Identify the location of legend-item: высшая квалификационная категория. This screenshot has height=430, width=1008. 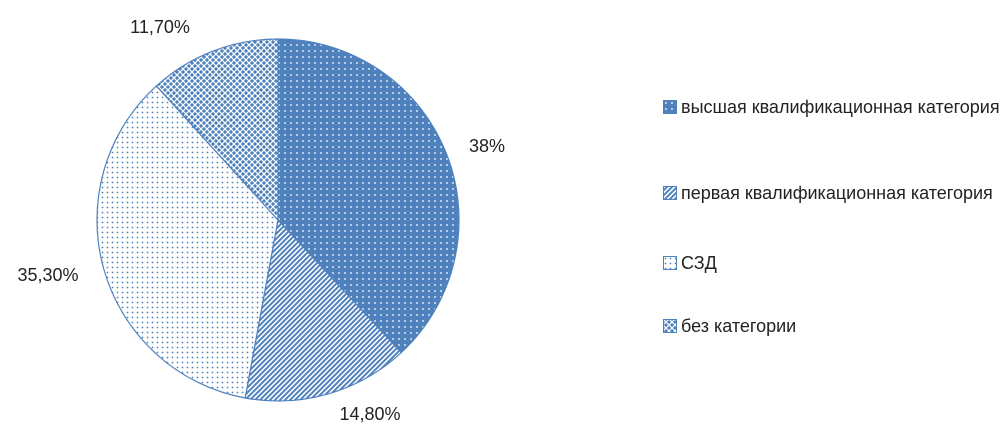
(835, 107).